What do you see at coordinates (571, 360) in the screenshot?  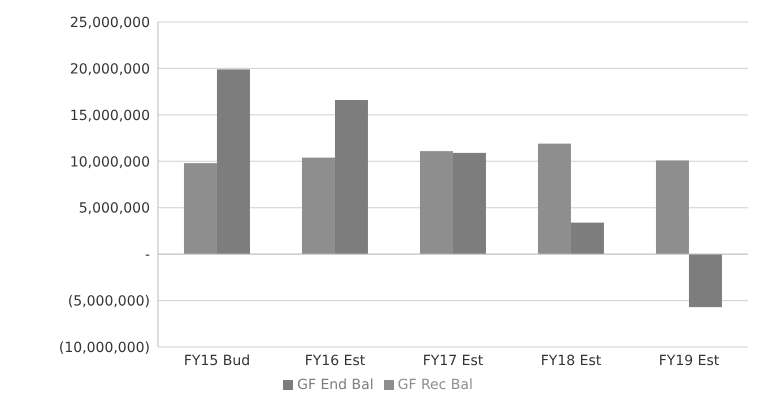 I see `x-tick-label: FY18 Est` at bounding box center [571, 360].